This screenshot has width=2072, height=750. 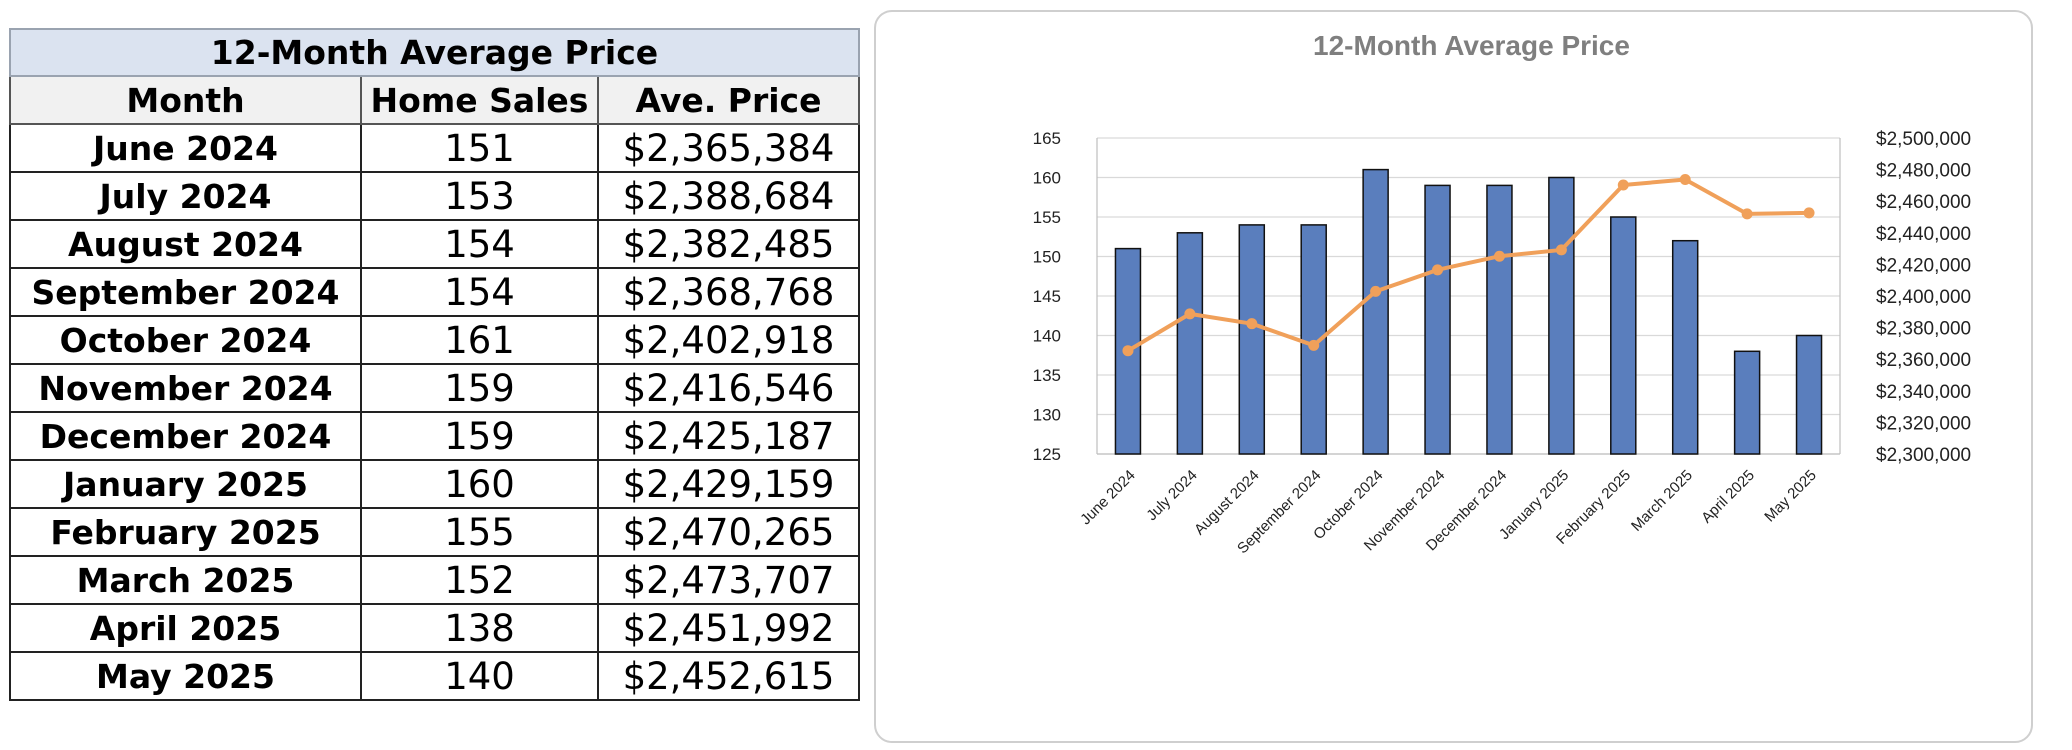 I want to click on table-row: December 2024 159 $2,425,187, so click(x=434, y=436).